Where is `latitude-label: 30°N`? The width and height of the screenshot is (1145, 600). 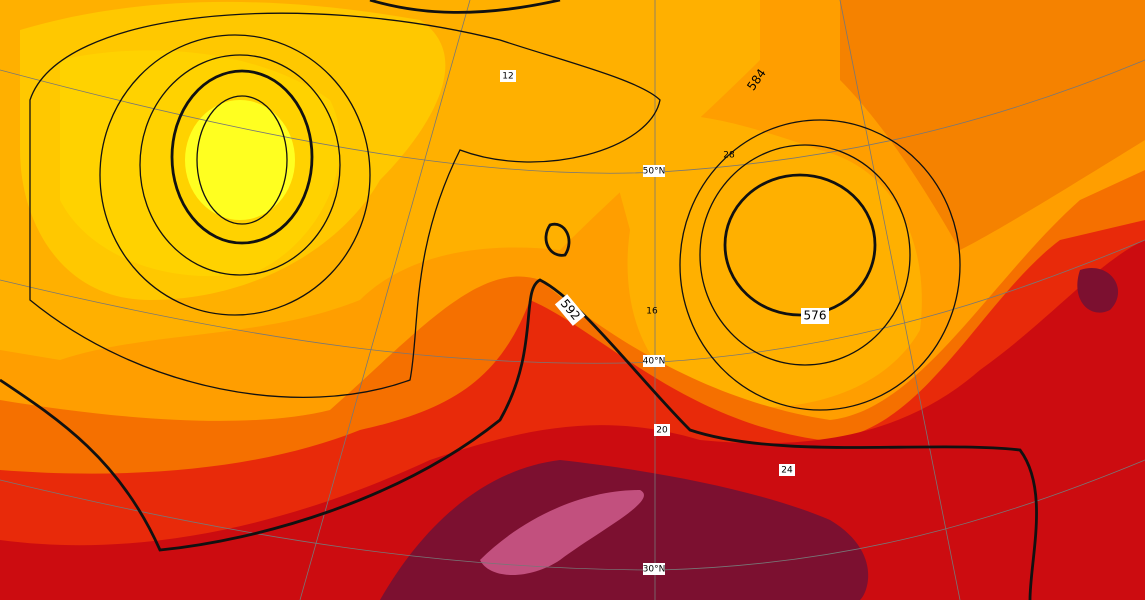 latitude-label: 30°N is located at coordinates (654, 570).